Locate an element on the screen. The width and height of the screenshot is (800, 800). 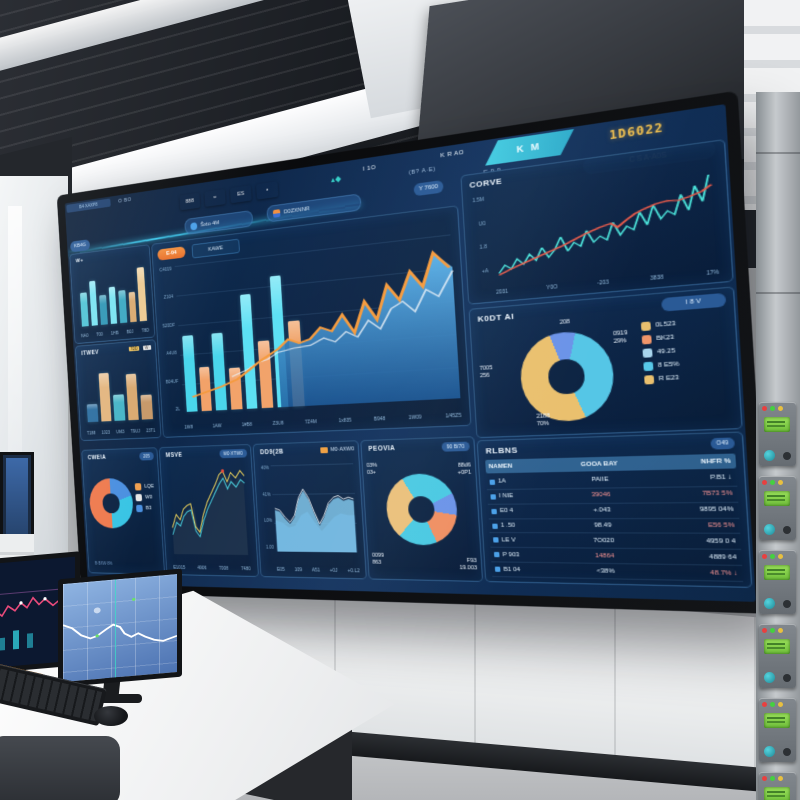
legend-item: 8 E5% is located at coordinates (661, 366).